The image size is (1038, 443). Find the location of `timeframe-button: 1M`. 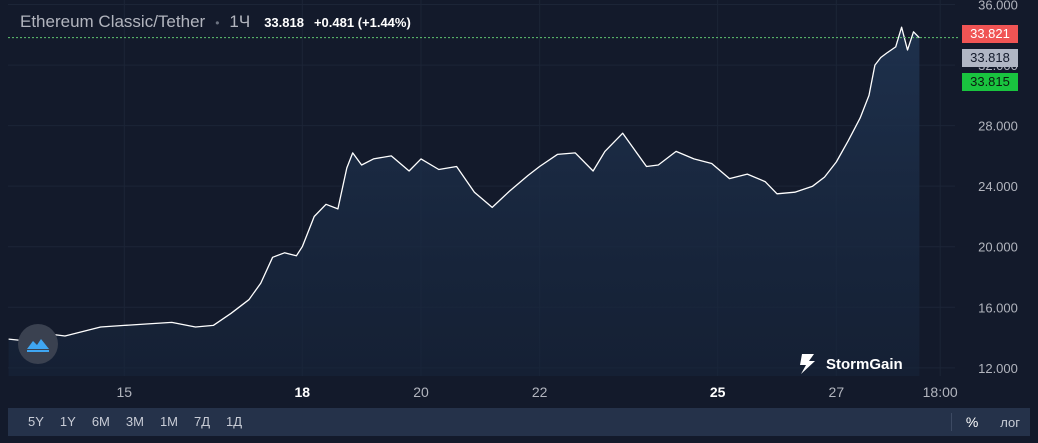

timeframe-button: 1M is located at coordinates (168, 421).